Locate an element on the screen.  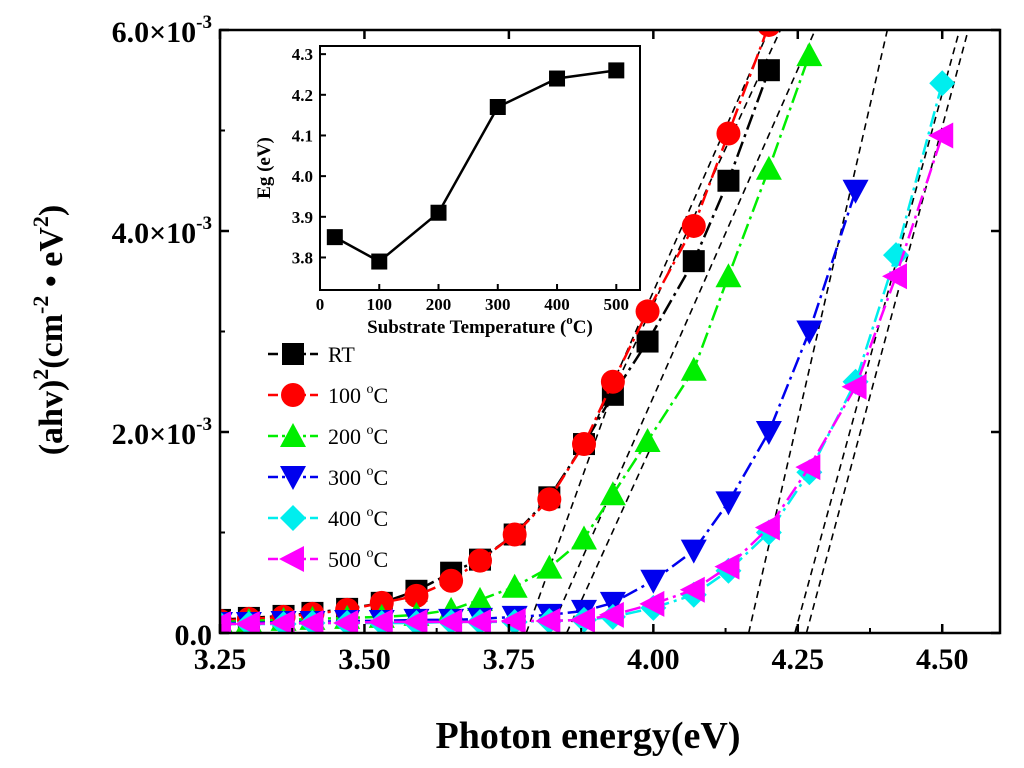
y-title-mid: (cm is located at coordinates (51, 341).